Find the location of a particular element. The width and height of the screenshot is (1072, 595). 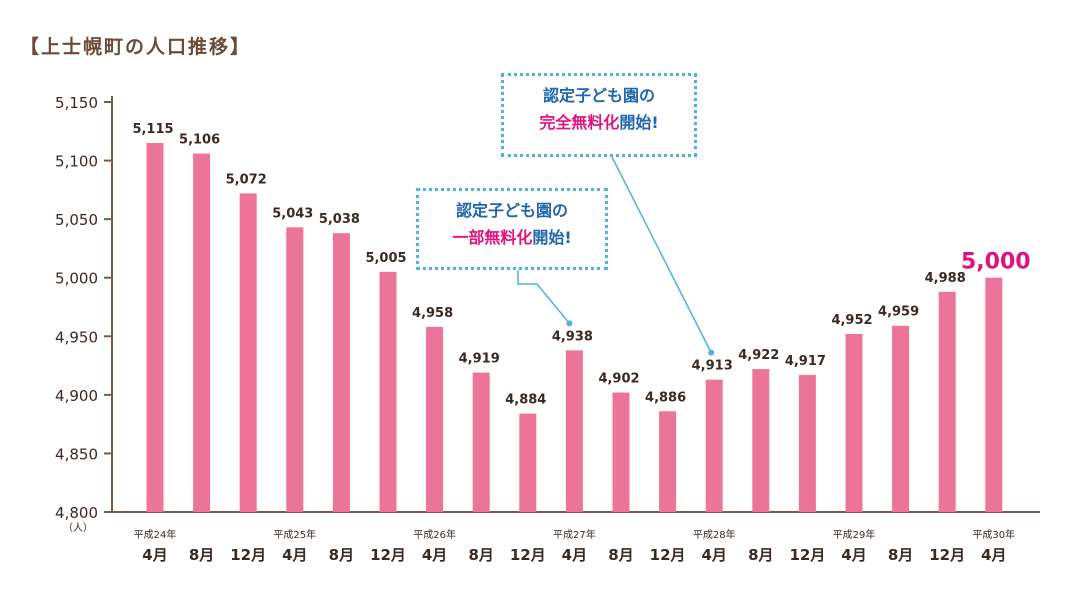

callout-partial-line2: 一部無料化開始! is located at coordinates (512, 237).